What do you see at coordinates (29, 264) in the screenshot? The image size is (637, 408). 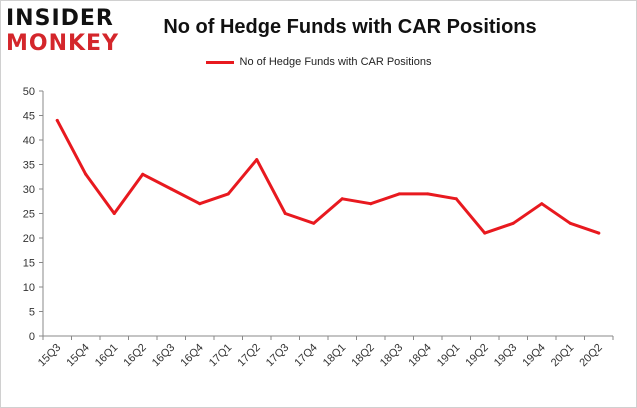 I see `y-tick-label: 15` at bounding box center [29, 264].